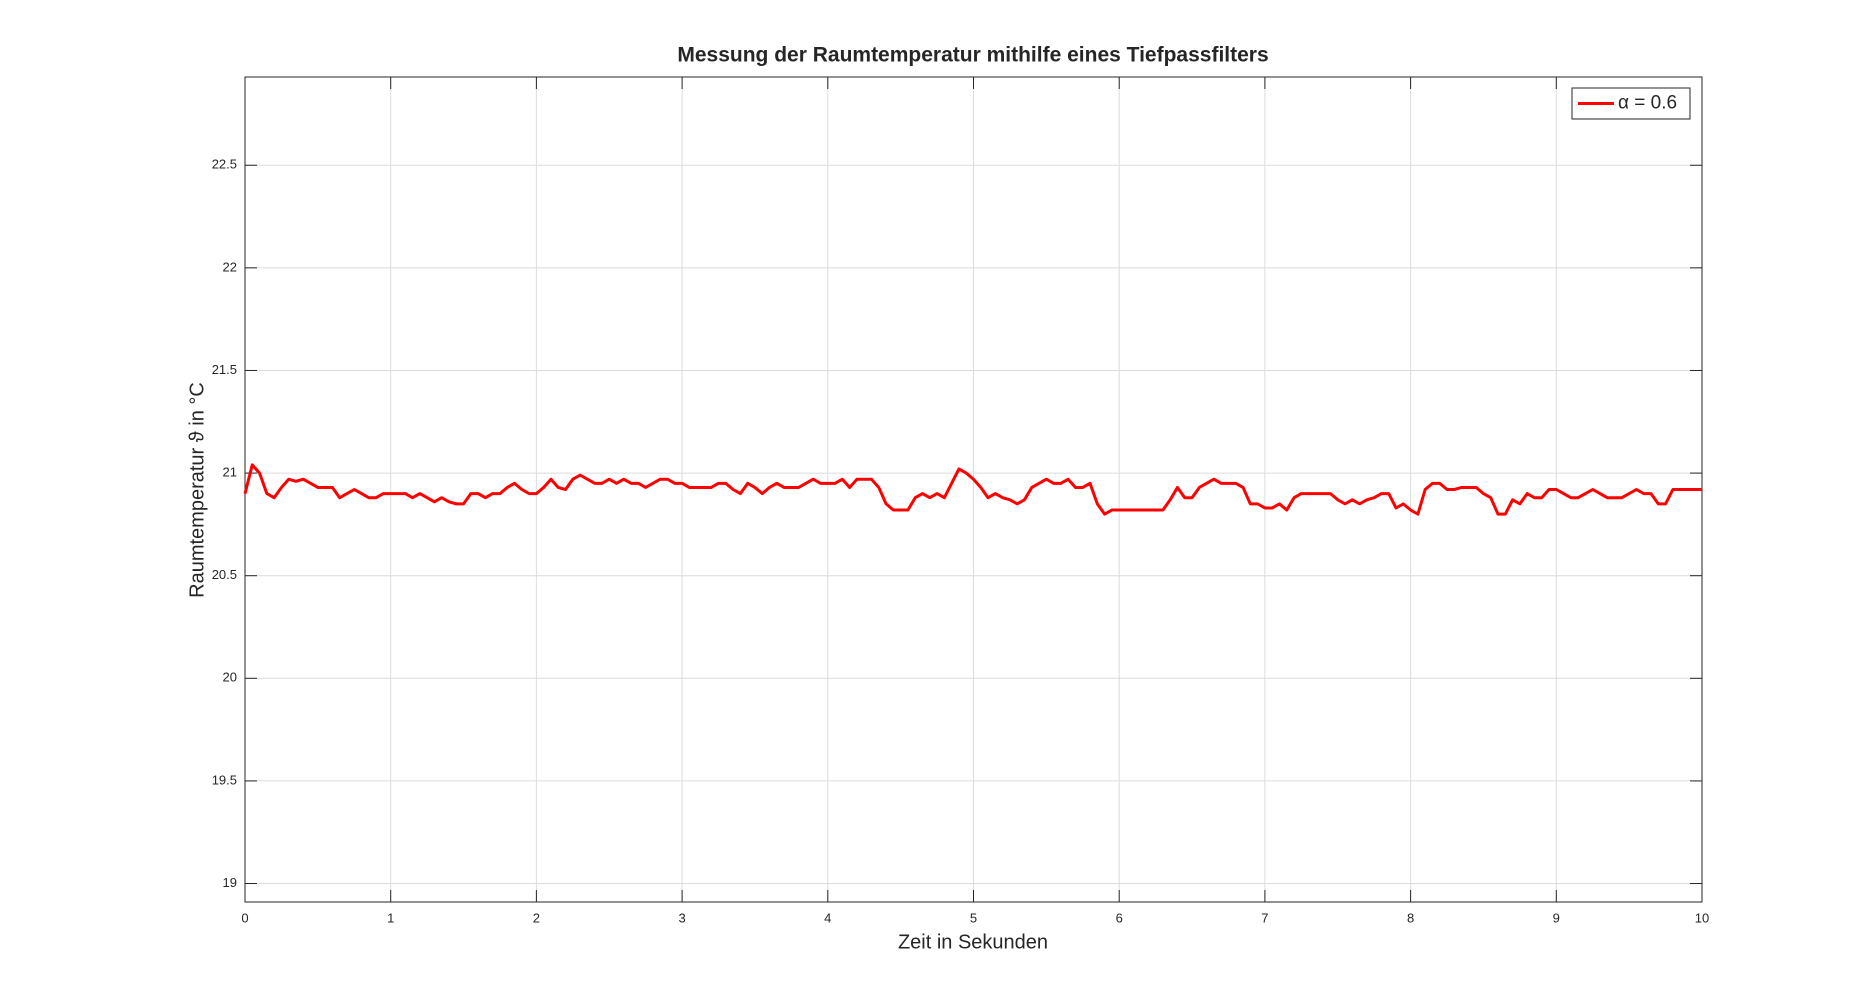  What do you see at coordinates (230, 677) in the screenshot?
I see `y-tick-label: 20` at bounding box center [230, 677].